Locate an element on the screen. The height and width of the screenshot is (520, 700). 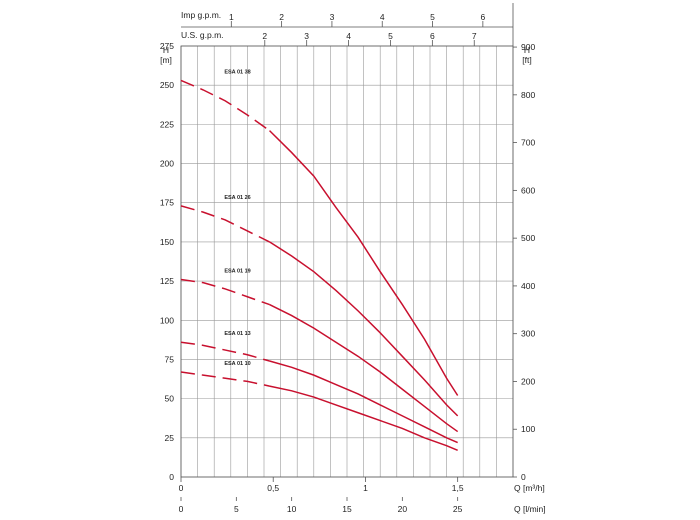
y-left-tick-label: 125 is located at coordinates (167, 281).